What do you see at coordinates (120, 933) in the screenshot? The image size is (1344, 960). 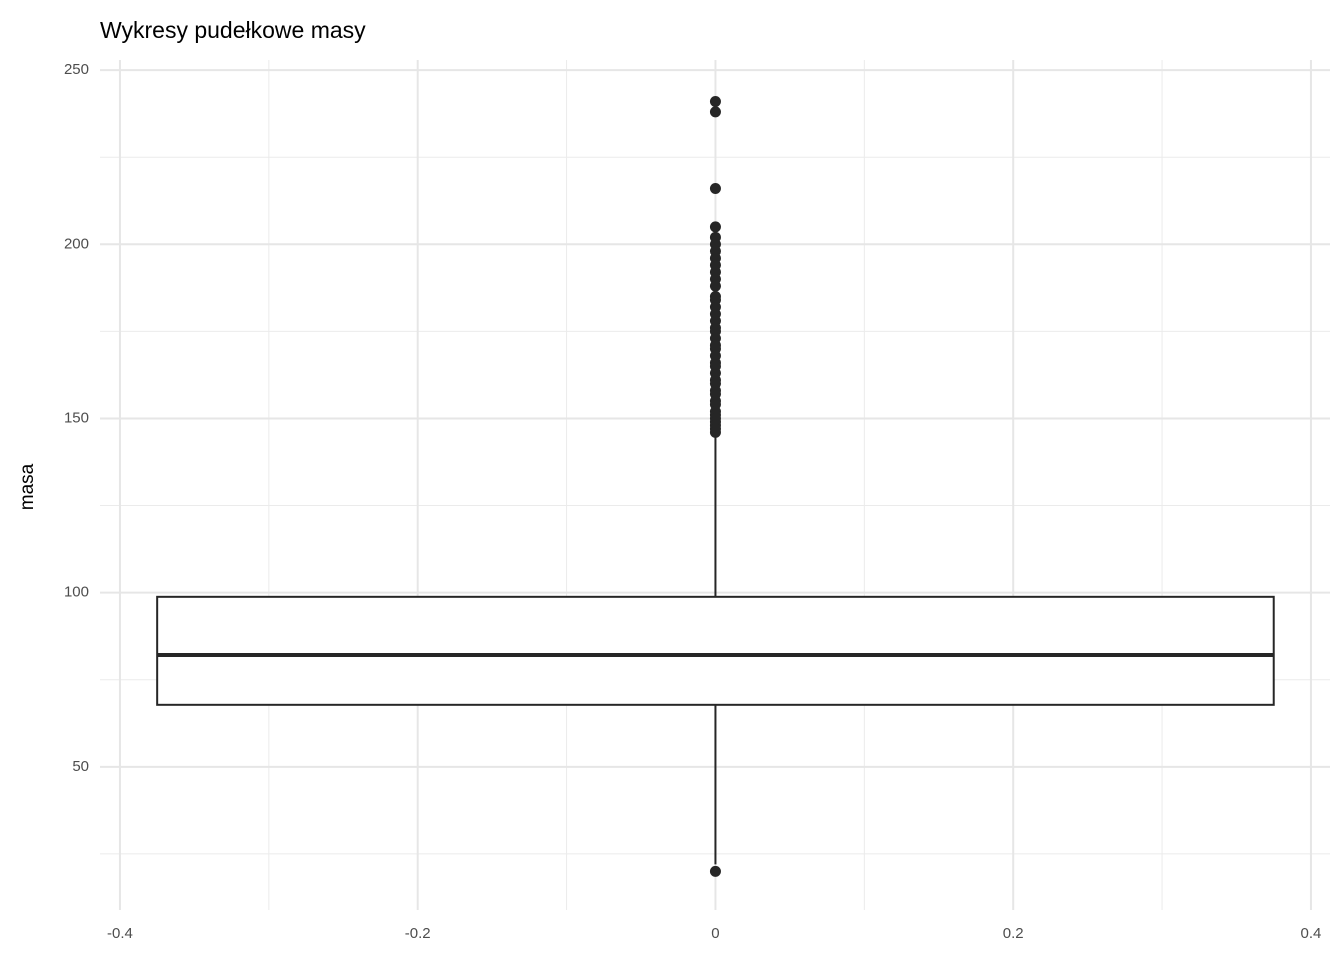 I see `x-tick-label: -0.4` at bounding box center [120, 933].